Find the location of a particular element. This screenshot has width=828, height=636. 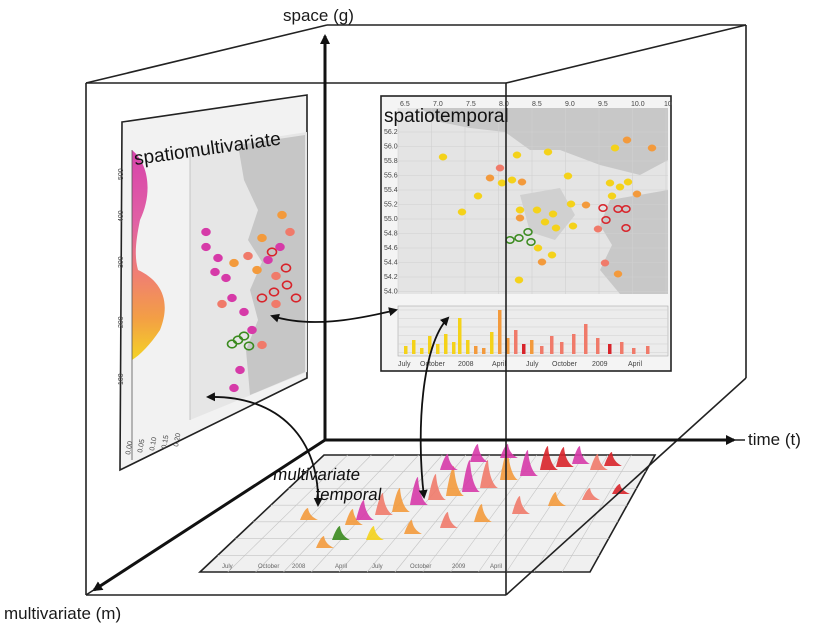

link-st-mt is located at coordinates (434, 407).